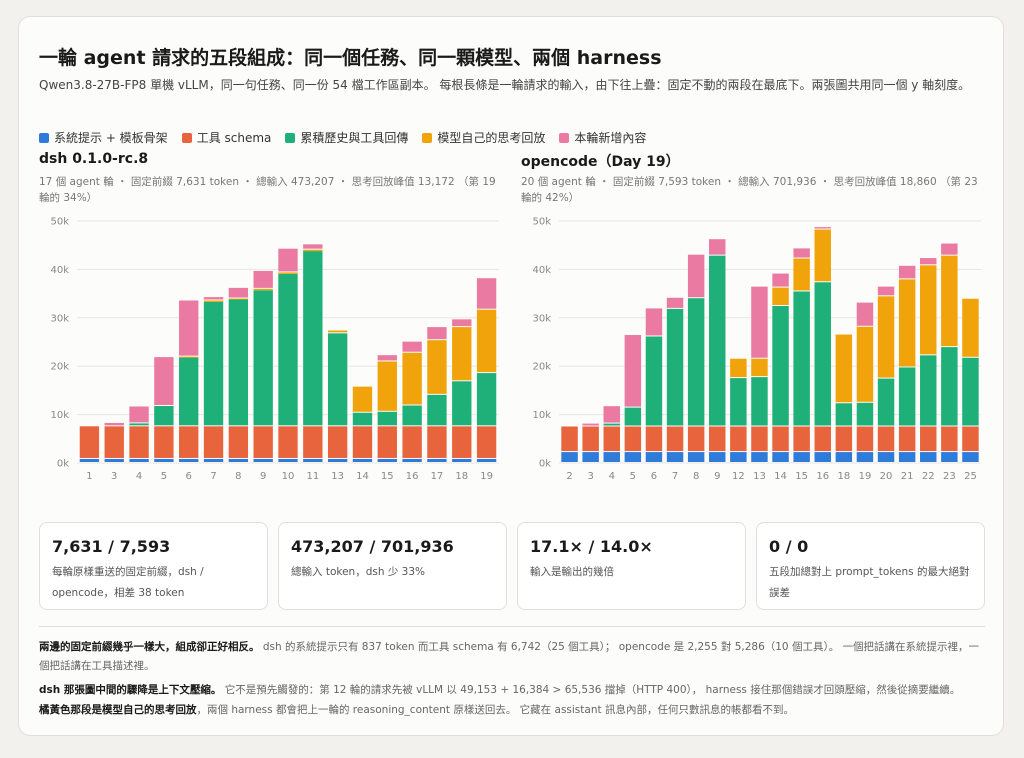 The height and width of the screenshot is (758, 1024). Describe the element at coordinates (843, 476) in the screenshot. I see `x-tick-label: 18` at that location.